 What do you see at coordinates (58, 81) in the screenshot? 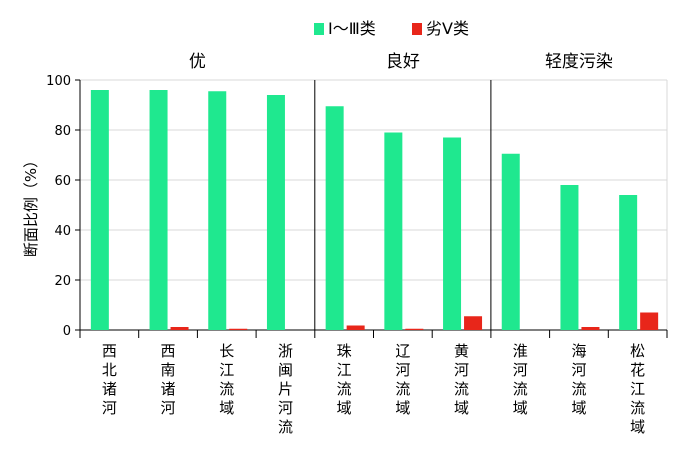
I see `y-tick-label: 100` at bounding box center [58, 81].